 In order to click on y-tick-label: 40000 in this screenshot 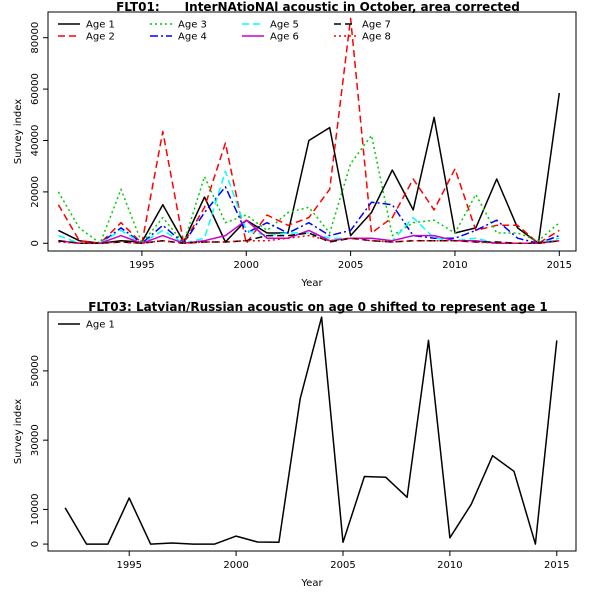, I will do `click(35, 141)`.